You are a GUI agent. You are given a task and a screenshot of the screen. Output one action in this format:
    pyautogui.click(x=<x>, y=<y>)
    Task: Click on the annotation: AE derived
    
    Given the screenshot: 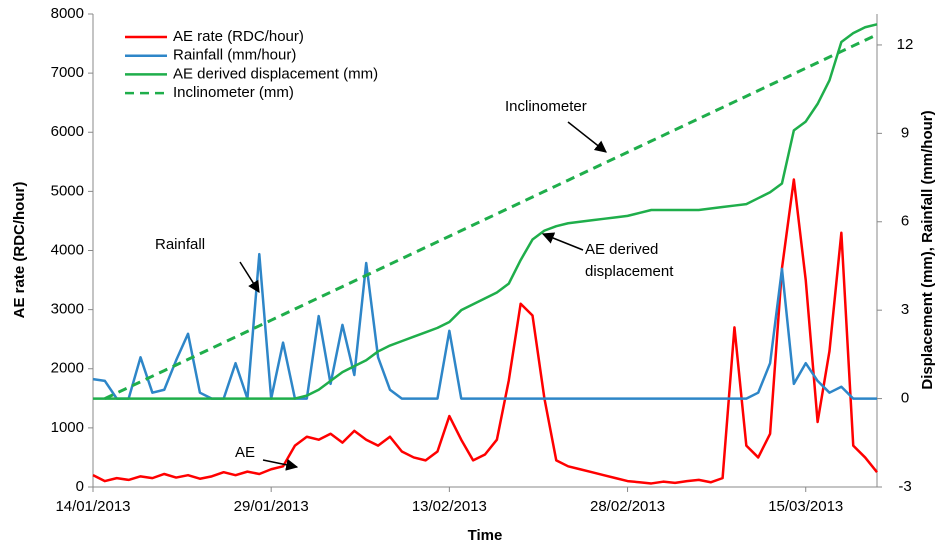 What is the action you would take?
    pyautogui.click(x=621, y=249)
    